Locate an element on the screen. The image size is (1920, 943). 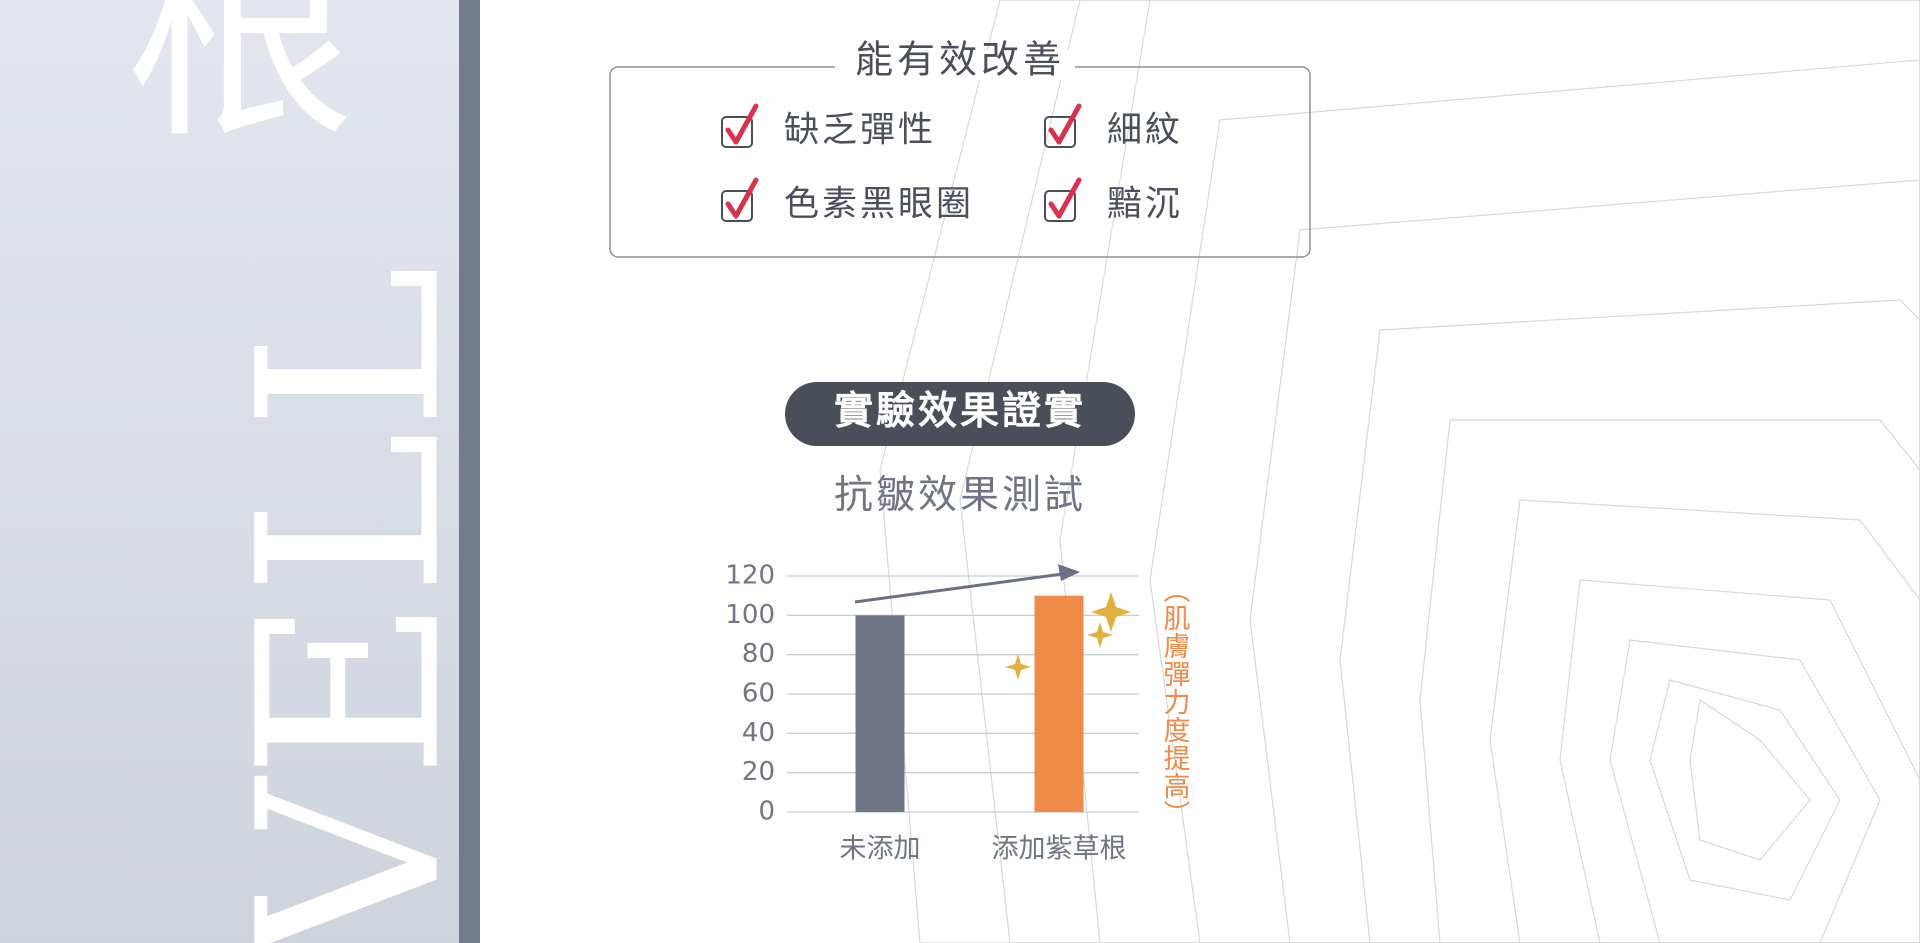
y-tick-label: 40 is located at coordinates (758, 733).